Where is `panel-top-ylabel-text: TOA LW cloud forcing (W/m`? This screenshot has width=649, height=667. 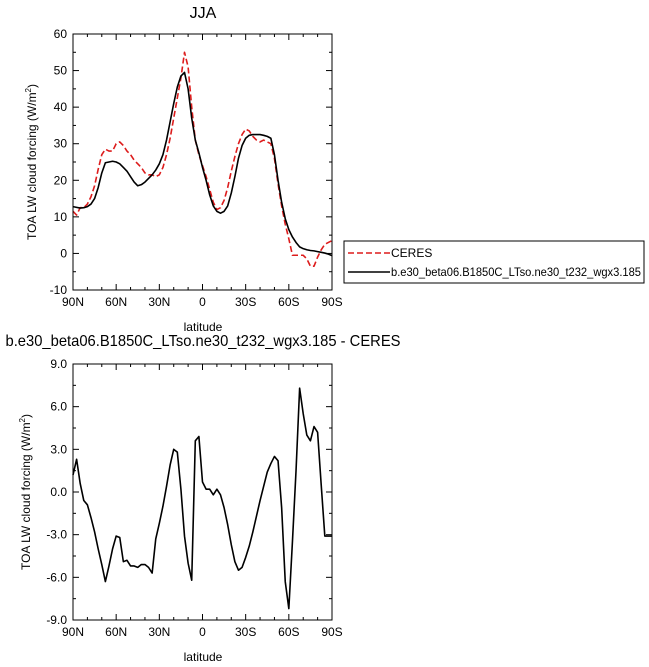 panel-top-ylabel-text: TOA LW cloud forcing (W/m is located at coordinates (32, 166).